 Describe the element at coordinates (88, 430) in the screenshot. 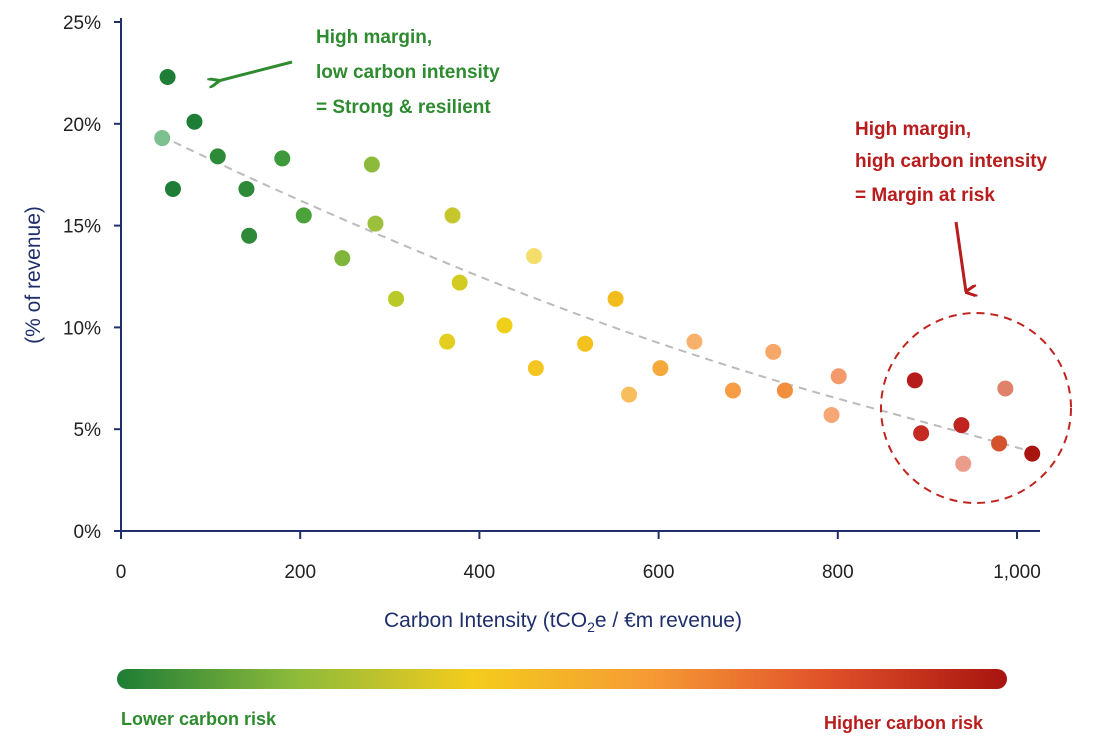

I see `y-tick-label: 5%` at that location.